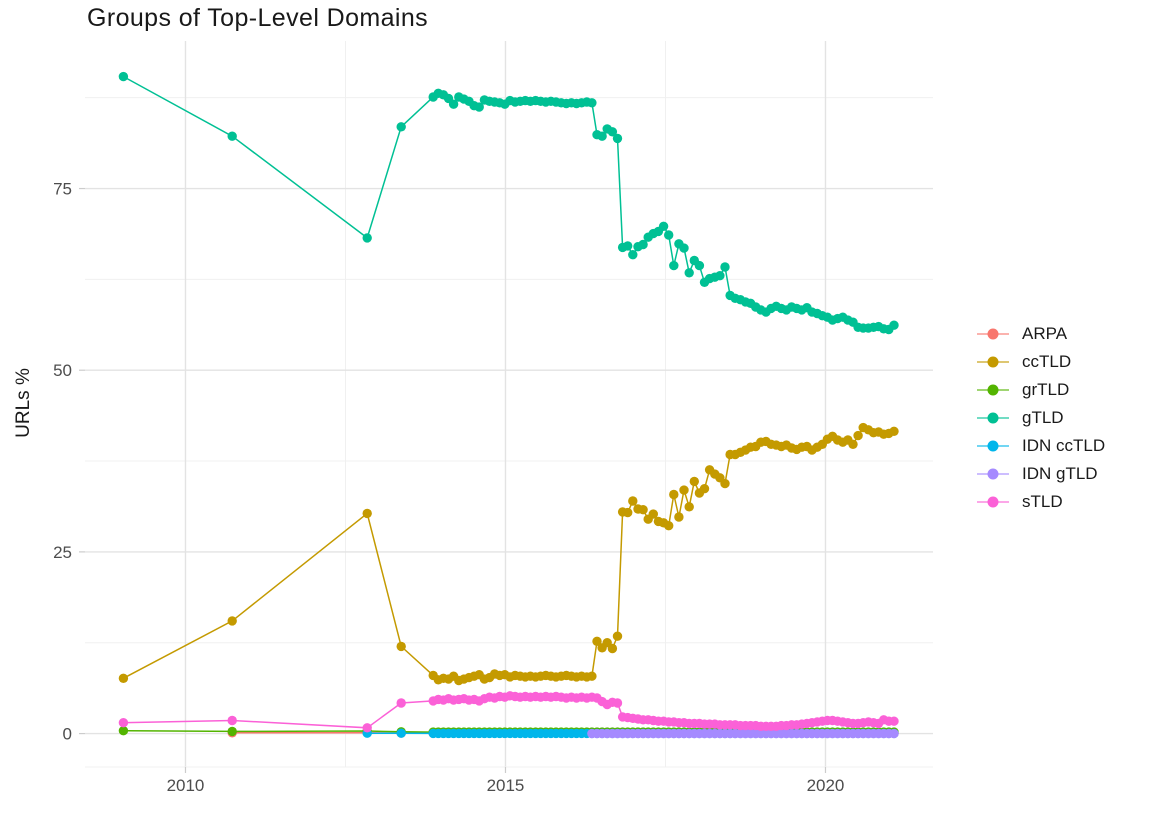  What do you see at coordinates (1060, 474) in the screenshot?
I see `legend-label: IDN gTLD` at bounding box center [1060, 474].